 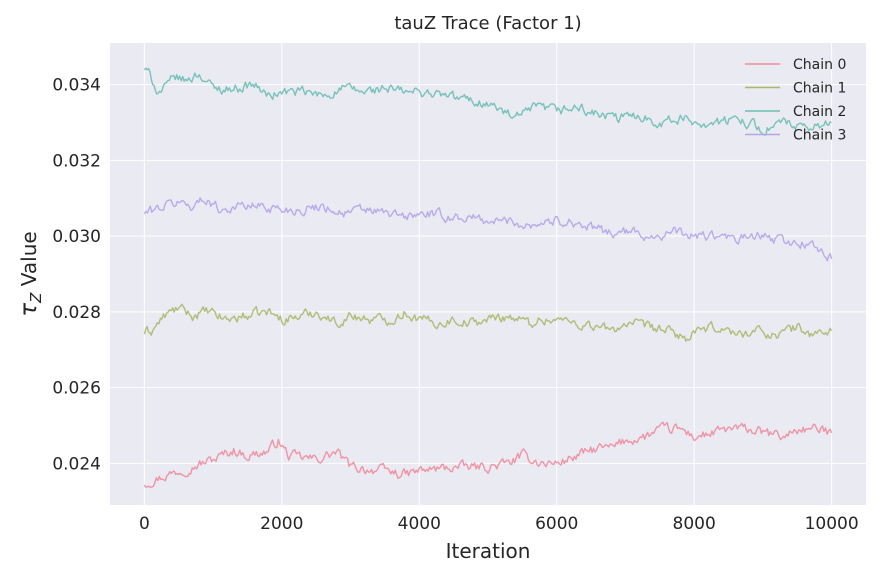 I want to click on x-tick-label: 6000, so click(x=556, y=524).